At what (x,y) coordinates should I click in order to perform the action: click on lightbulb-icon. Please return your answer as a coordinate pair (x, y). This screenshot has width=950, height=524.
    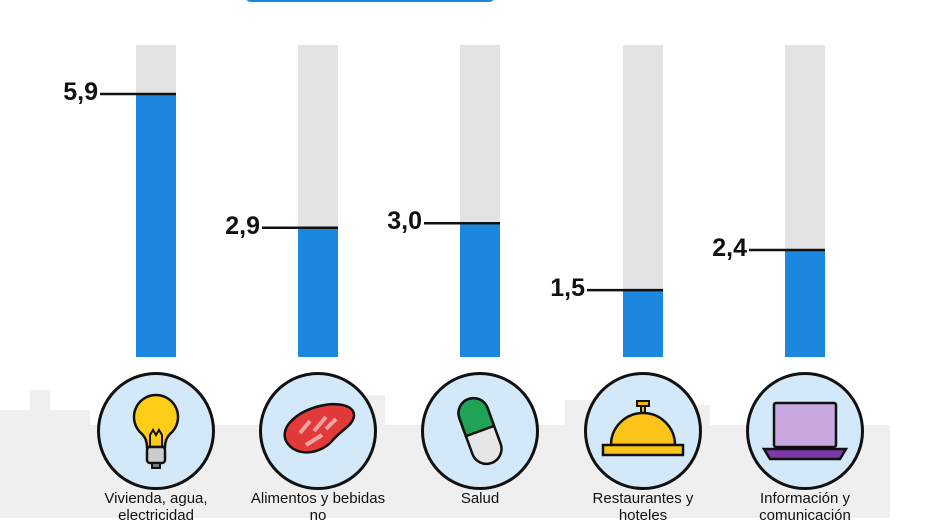
    Looking at the image, I should click on (156, 431).